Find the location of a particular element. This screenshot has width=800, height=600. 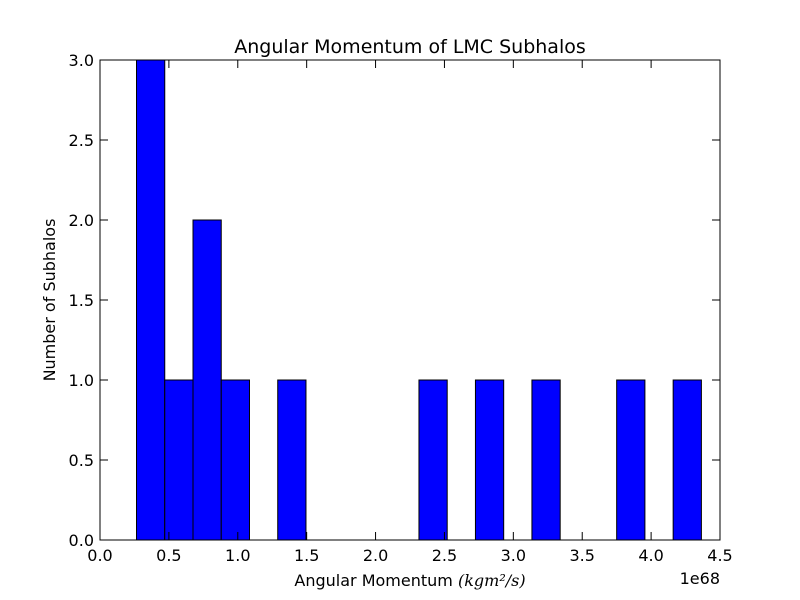

y-tick-label-4: 2.0 is located at coordinates (81, 220).